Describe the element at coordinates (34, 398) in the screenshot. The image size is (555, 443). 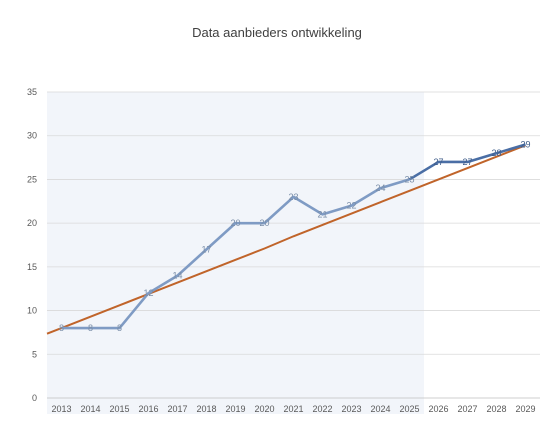
I see `y-tick-label: 0` at that location.